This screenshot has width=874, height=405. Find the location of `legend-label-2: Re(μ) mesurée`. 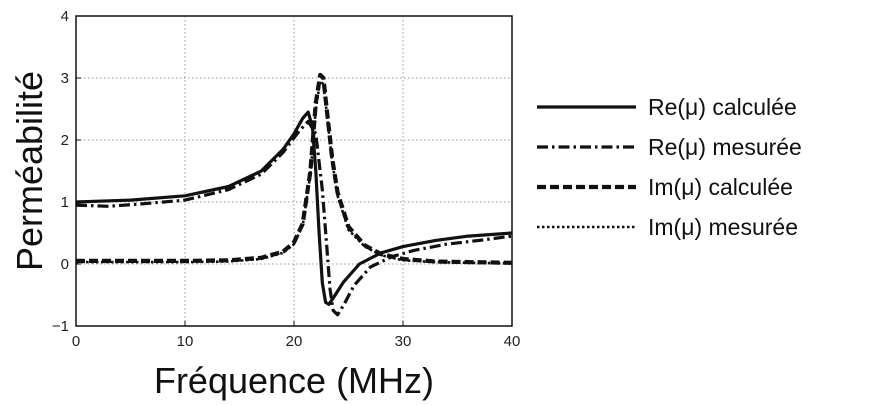

legend-label-2: Re(μ) mesurée is located at coordinates (725, 147).